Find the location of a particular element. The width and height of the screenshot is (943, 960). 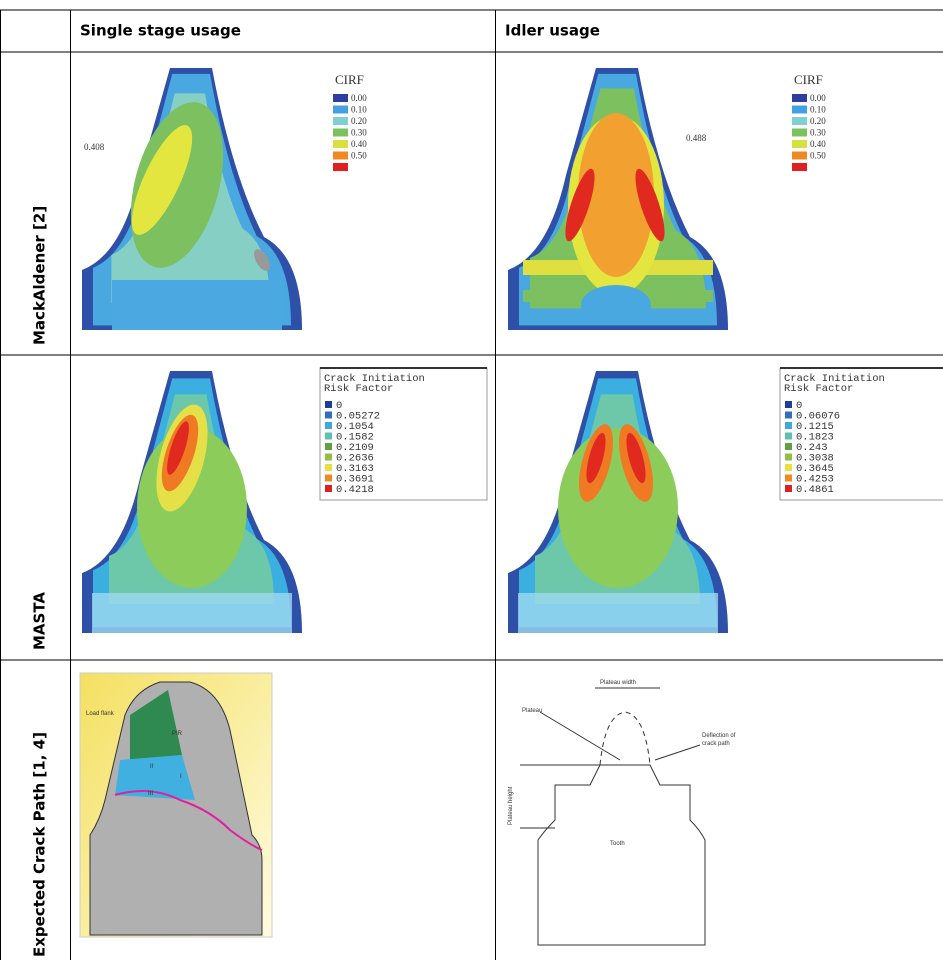

legend-label: 0.06076 is located at coordinates (818, 417).